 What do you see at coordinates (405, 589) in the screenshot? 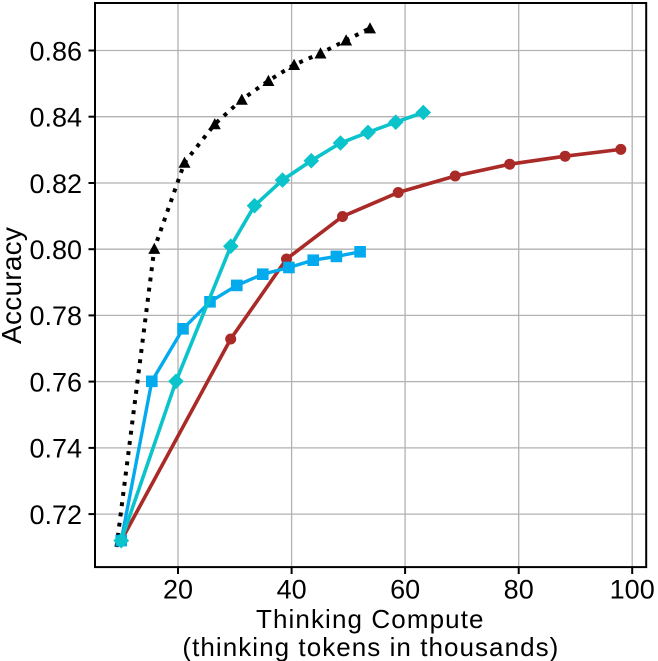
I see `svg-text: 60` at bounding box center [405, 589].